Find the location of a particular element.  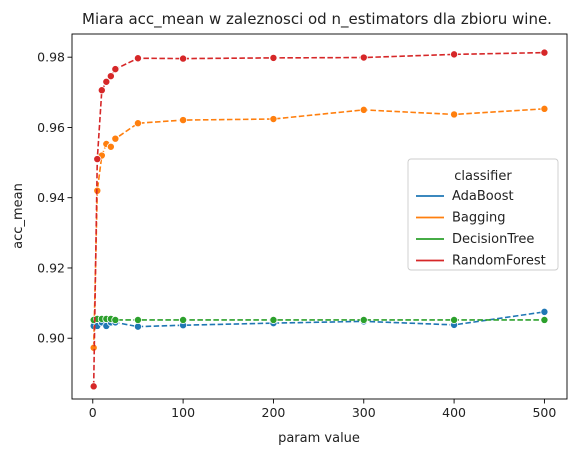

x-tick-label: 500 is located at coordinates (544, 412).